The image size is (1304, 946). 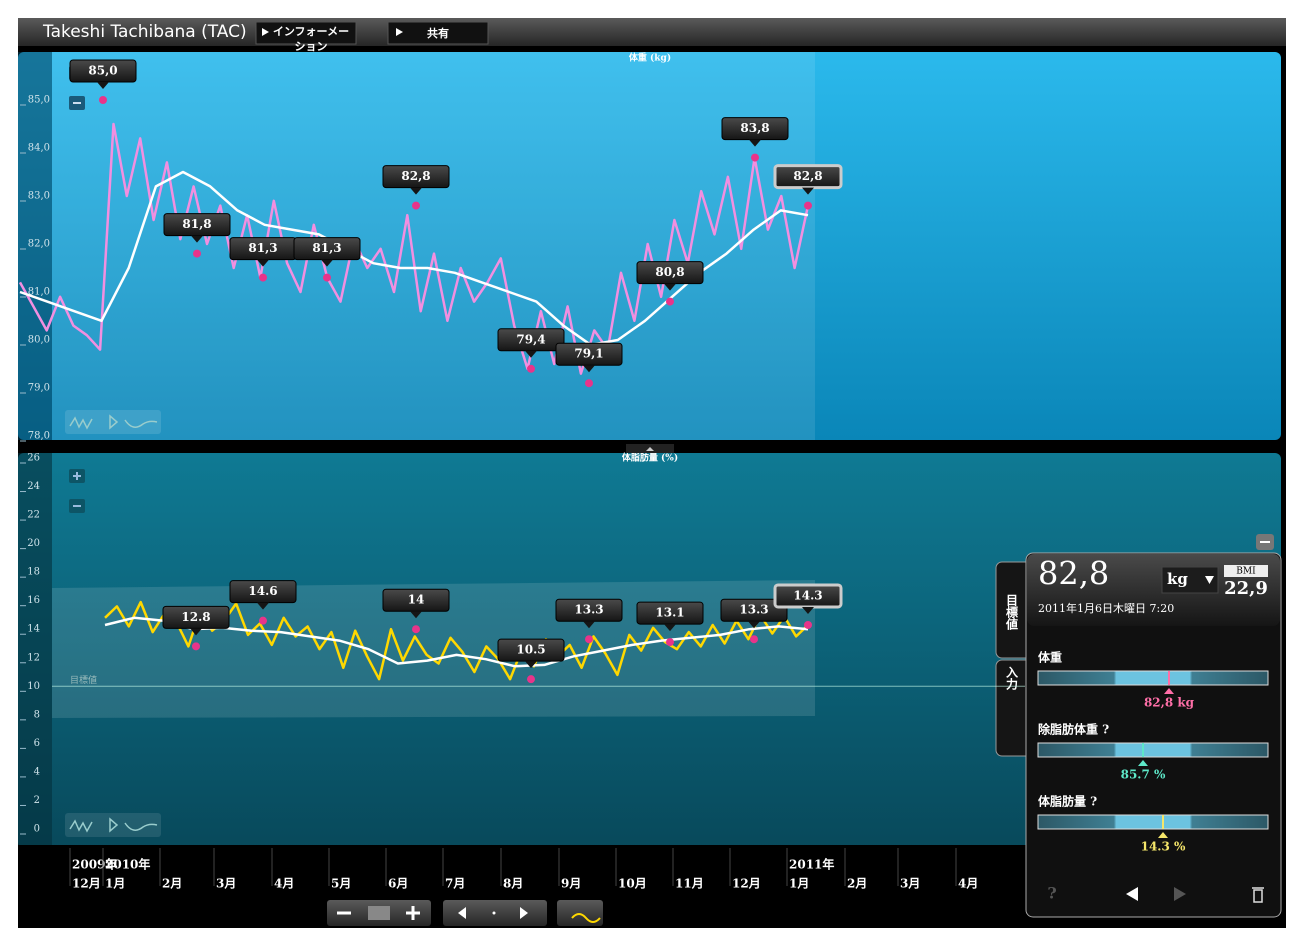 I want to click on chart-title: 体脂肪量 (%), so click(x=650, y=458).